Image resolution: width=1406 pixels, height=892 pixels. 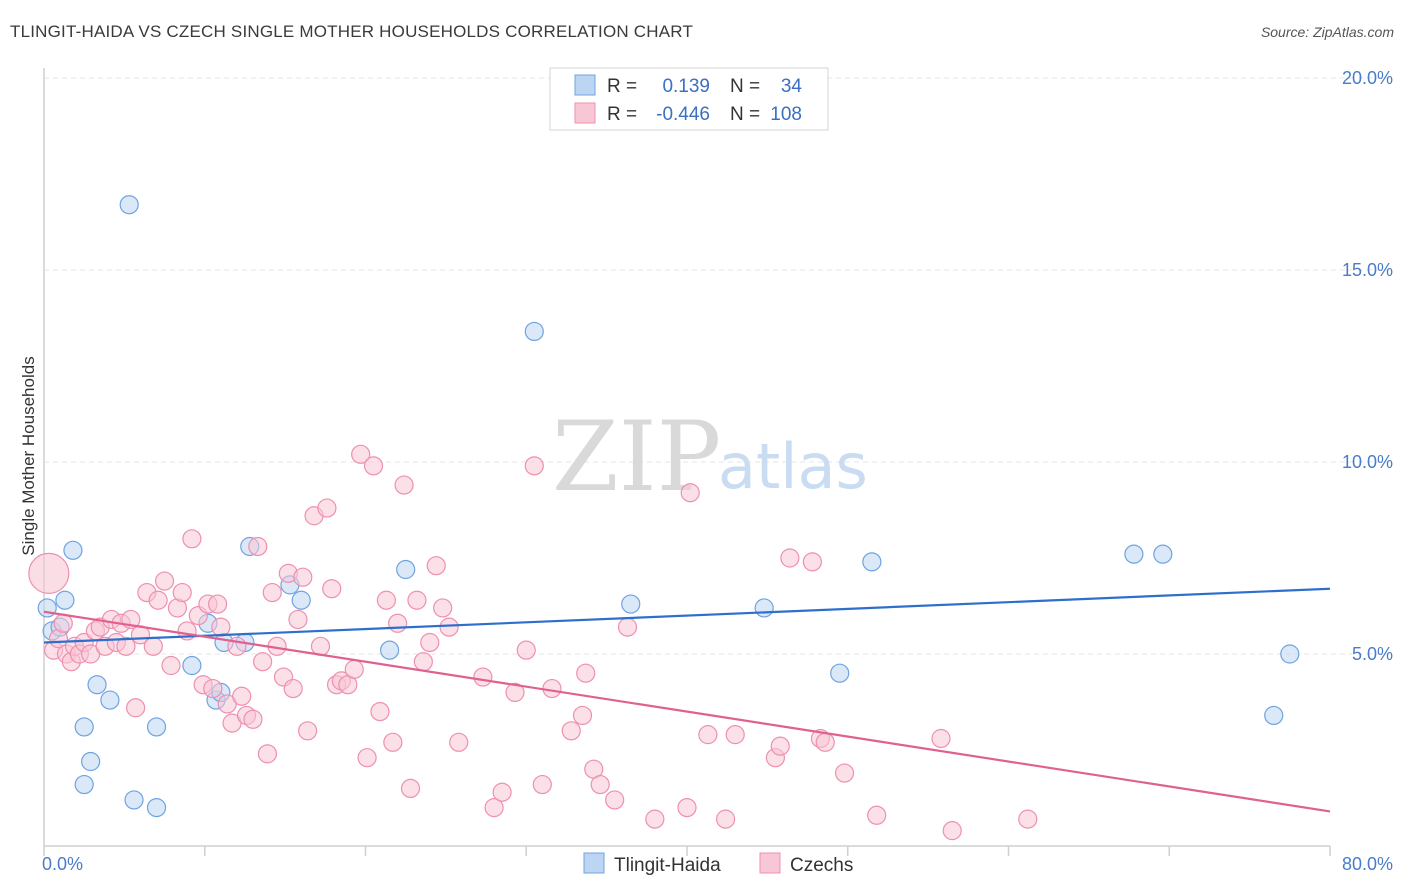 What do you see at coordinates (1367, 366) in the screenshot?
I see `y-tick-labels: 5.0% 10.0% 15.0% 20.0%` at bounding box center [1367, 366].